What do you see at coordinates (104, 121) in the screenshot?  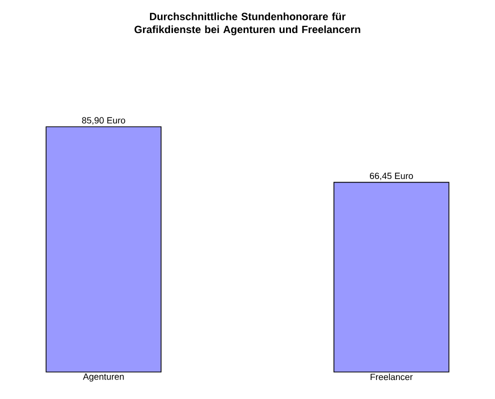 I see `data-label: 85,90 Euro` at bounding box center [104, 121].